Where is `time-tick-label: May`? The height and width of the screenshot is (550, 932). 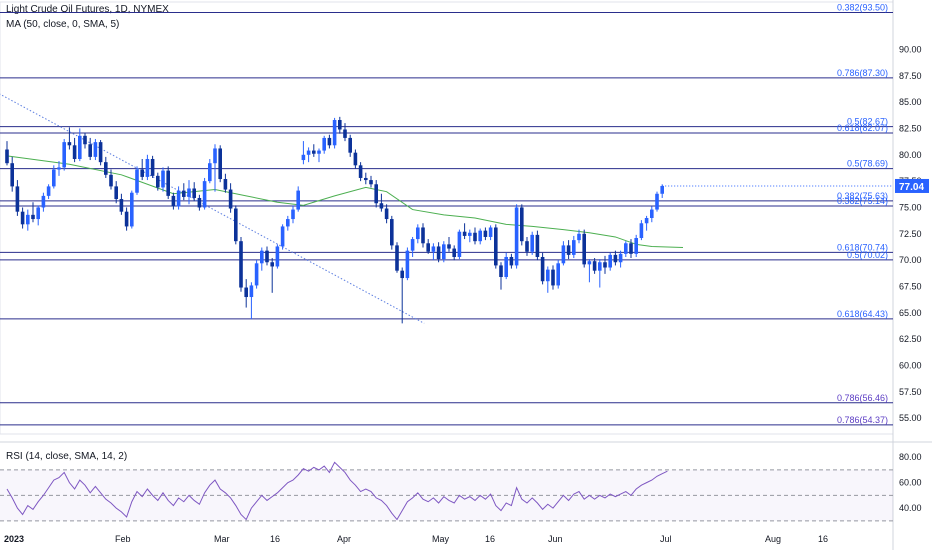
time-tick-label: May is located at coordinates (441, 539).